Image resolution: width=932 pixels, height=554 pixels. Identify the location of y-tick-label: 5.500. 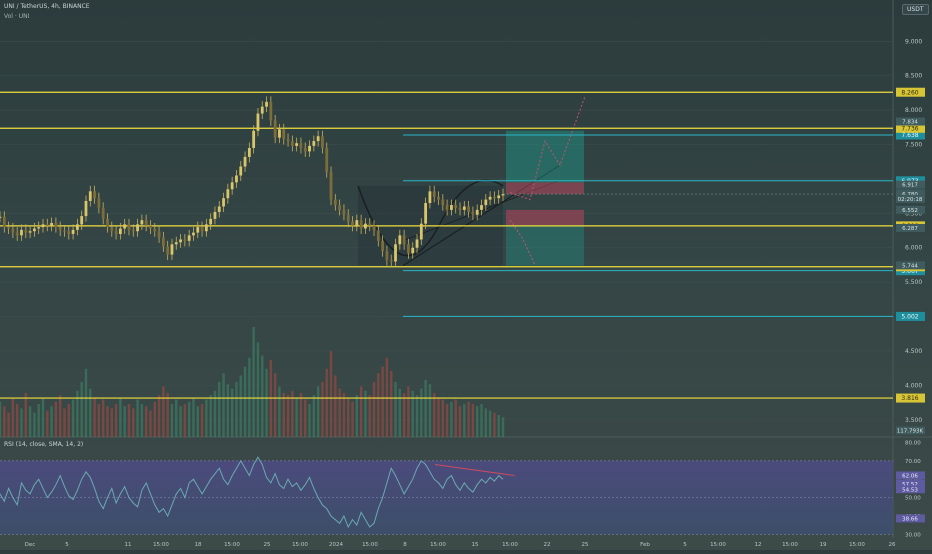
(913, 282).